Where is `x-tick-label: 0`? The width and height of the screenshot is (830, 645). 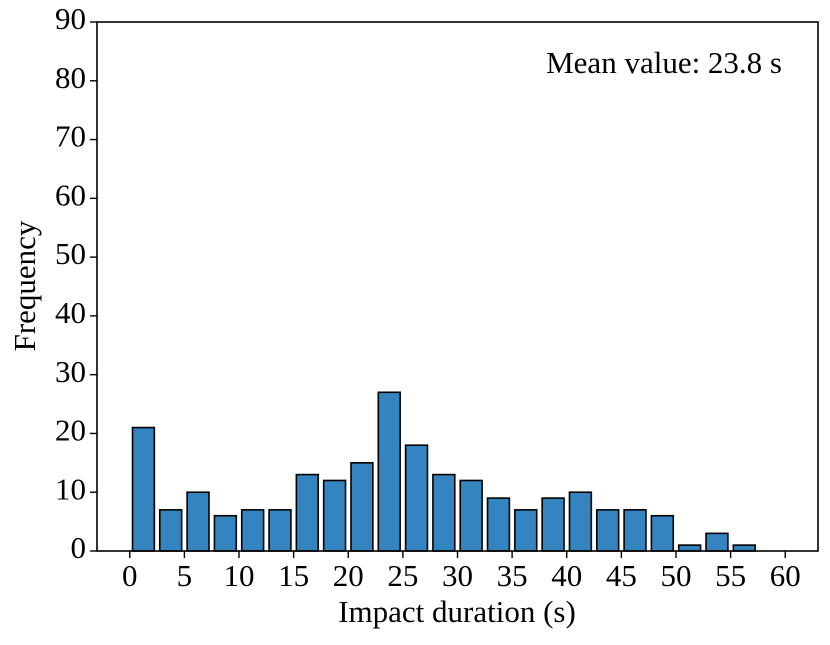
x-tick-label: 0 is located at coordinates (130, 575).